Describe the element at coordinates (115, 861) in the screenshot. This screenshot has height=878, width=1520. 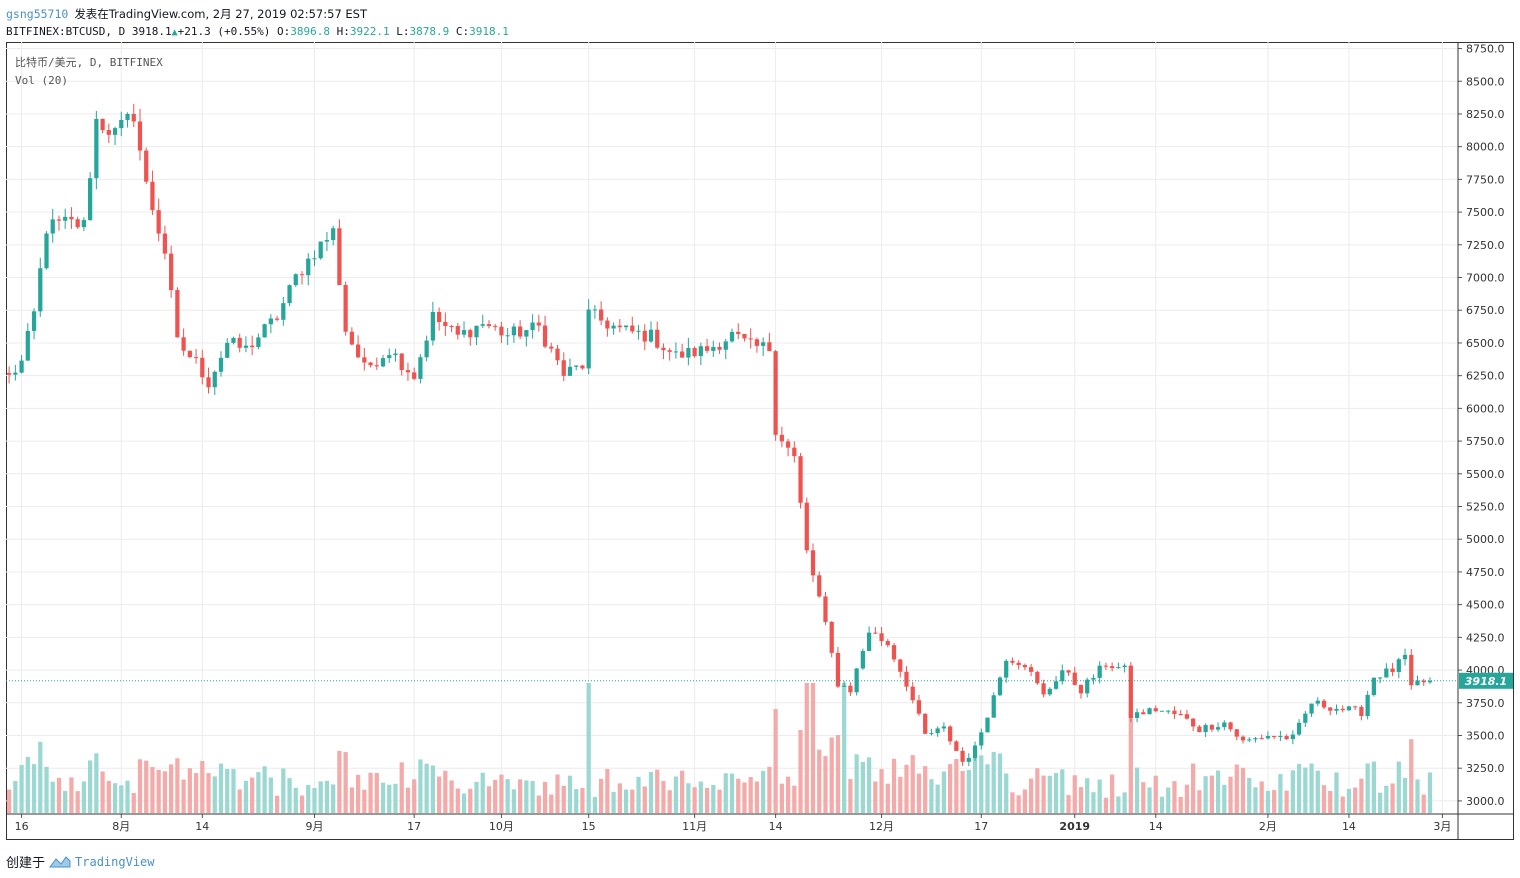
I see `tradingview-brand-link: TradingView` at that location.